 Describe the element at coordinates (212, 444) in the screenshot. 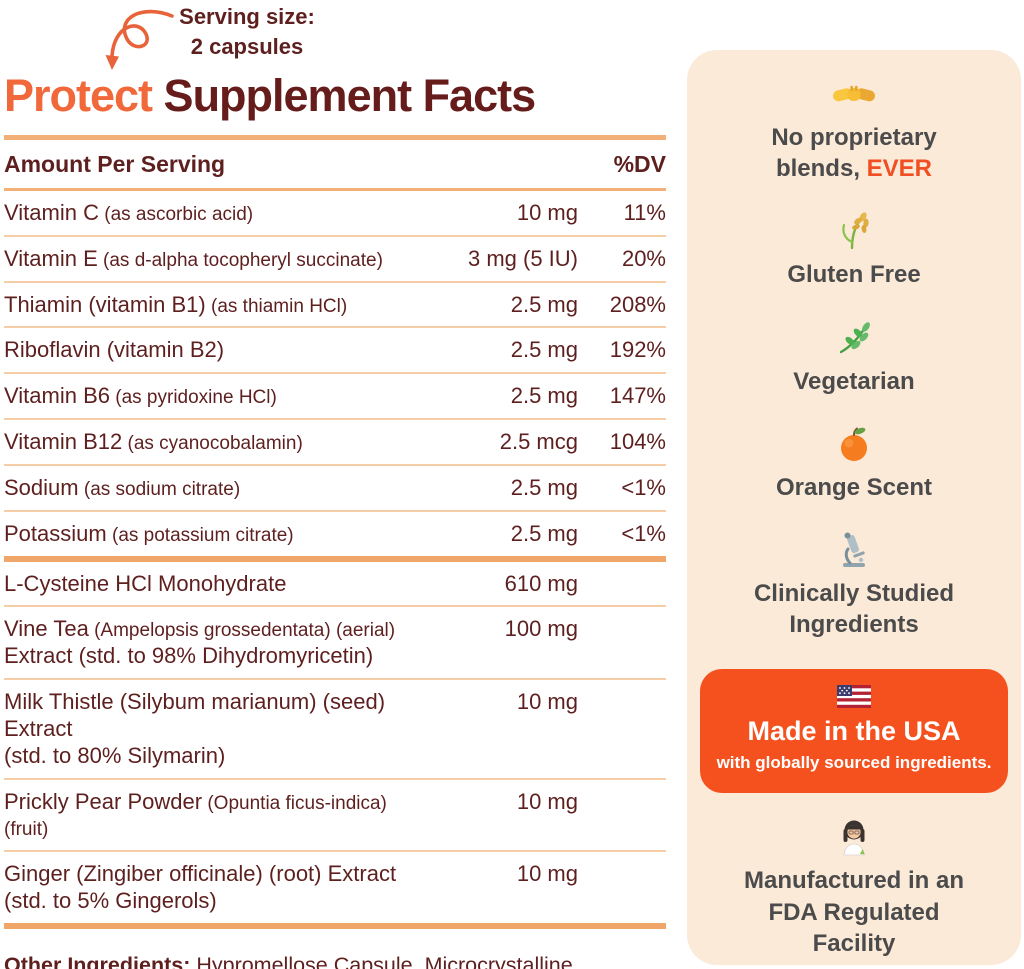

I see `nutrient-subname: (as cyanocobalamin)` at that location.